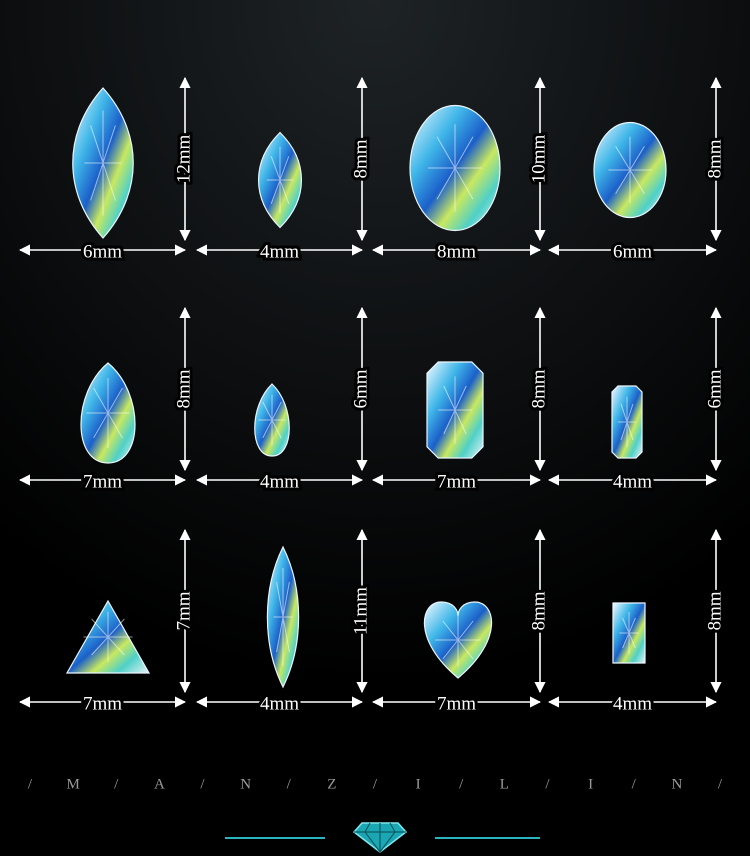 This screenshot has width=750, height=856. I want to click on item: 6mm 12mm, so click(107, 170).